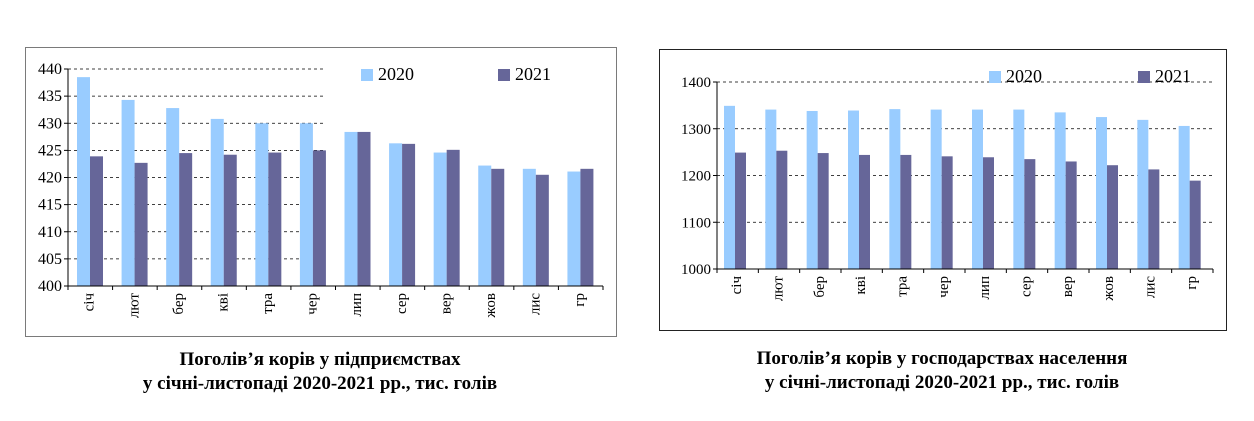 The width and height of the screenshot is (1254, 421). What do you see at coordinates (50, 232) in the screenshot?
I see `y-tick-label: 410` at bounding box center [50, 232].